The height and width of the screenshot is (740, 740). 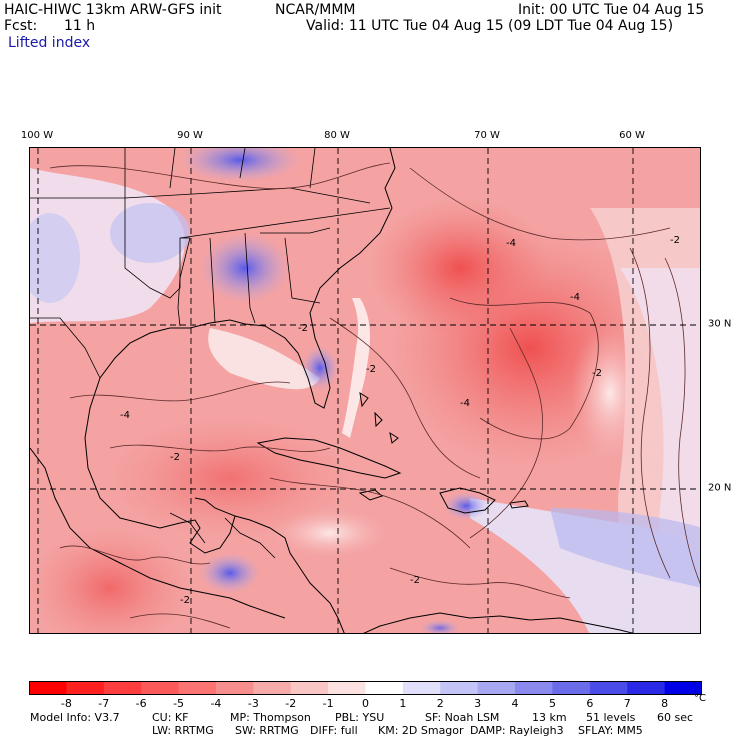 I want to click on lon-label-60w: 60 W, so click(x=632, y=135).